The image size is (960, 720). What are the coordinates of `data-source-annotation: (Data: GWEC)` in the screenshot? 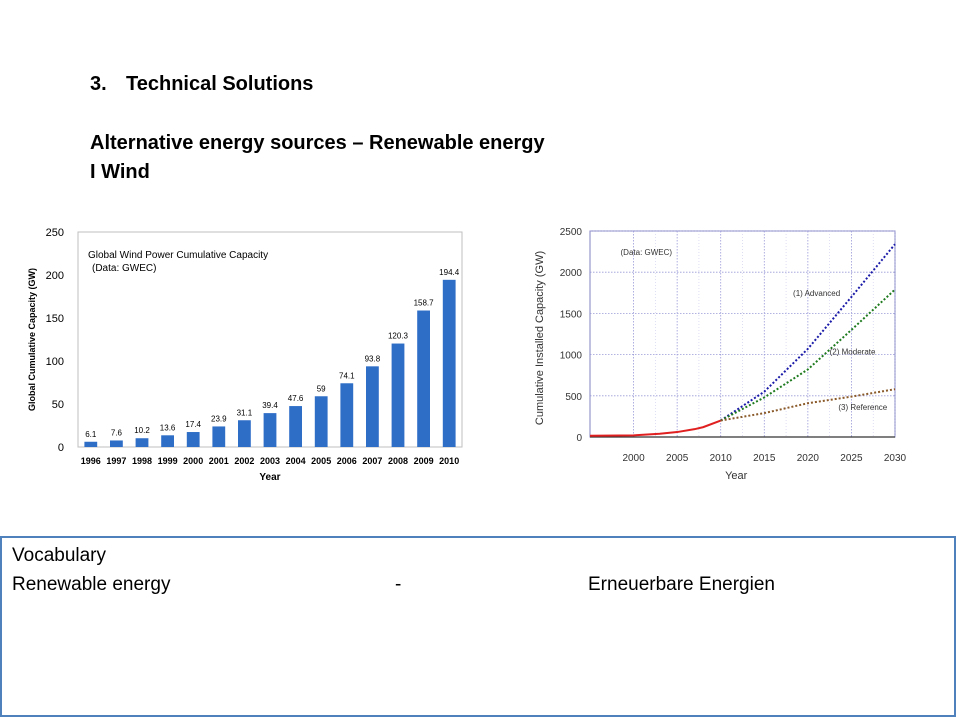 It's located at (647, 252).